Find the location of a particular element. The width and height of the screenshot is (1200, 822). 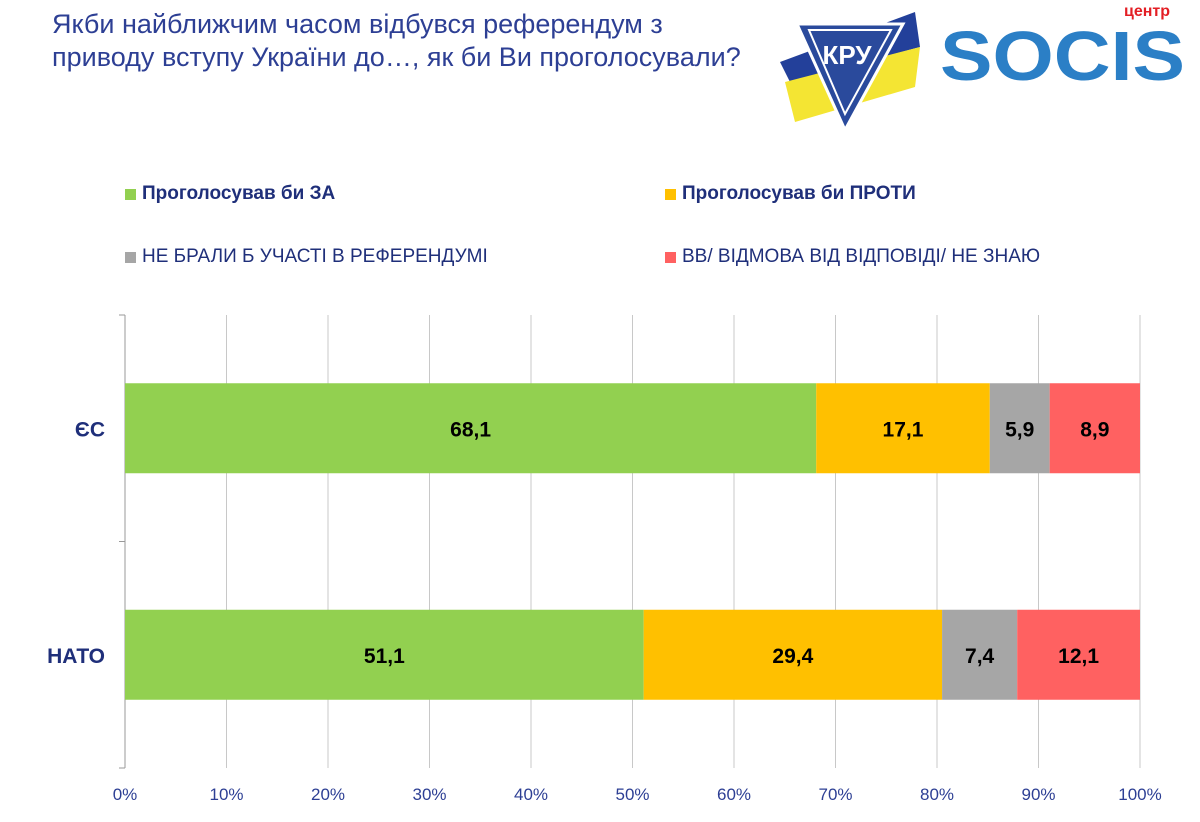

data-label: 29,4 is located at coordinates (792, 656).